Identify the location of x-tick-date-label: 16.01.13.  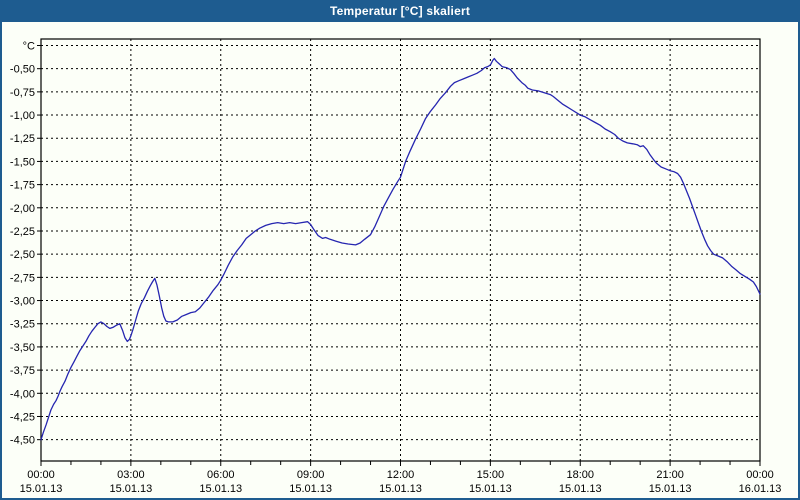
(760, 489).